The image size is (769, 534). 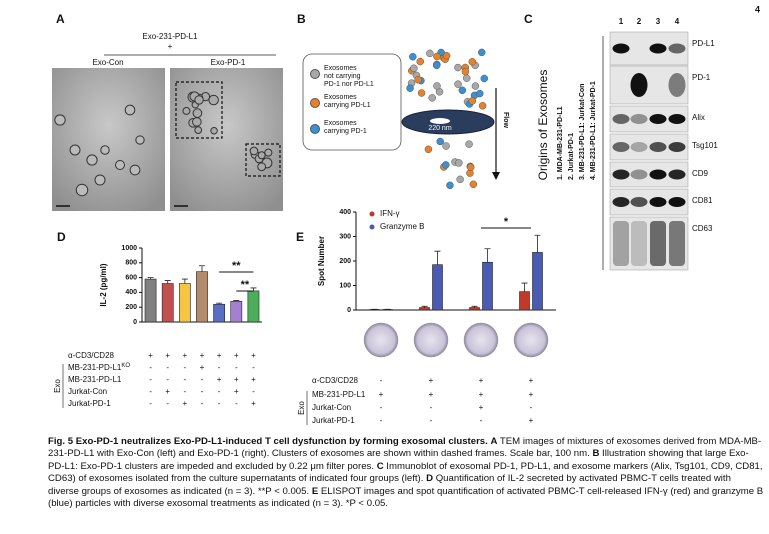 I want to click on plus-label: +, so click(x=170, y=46).